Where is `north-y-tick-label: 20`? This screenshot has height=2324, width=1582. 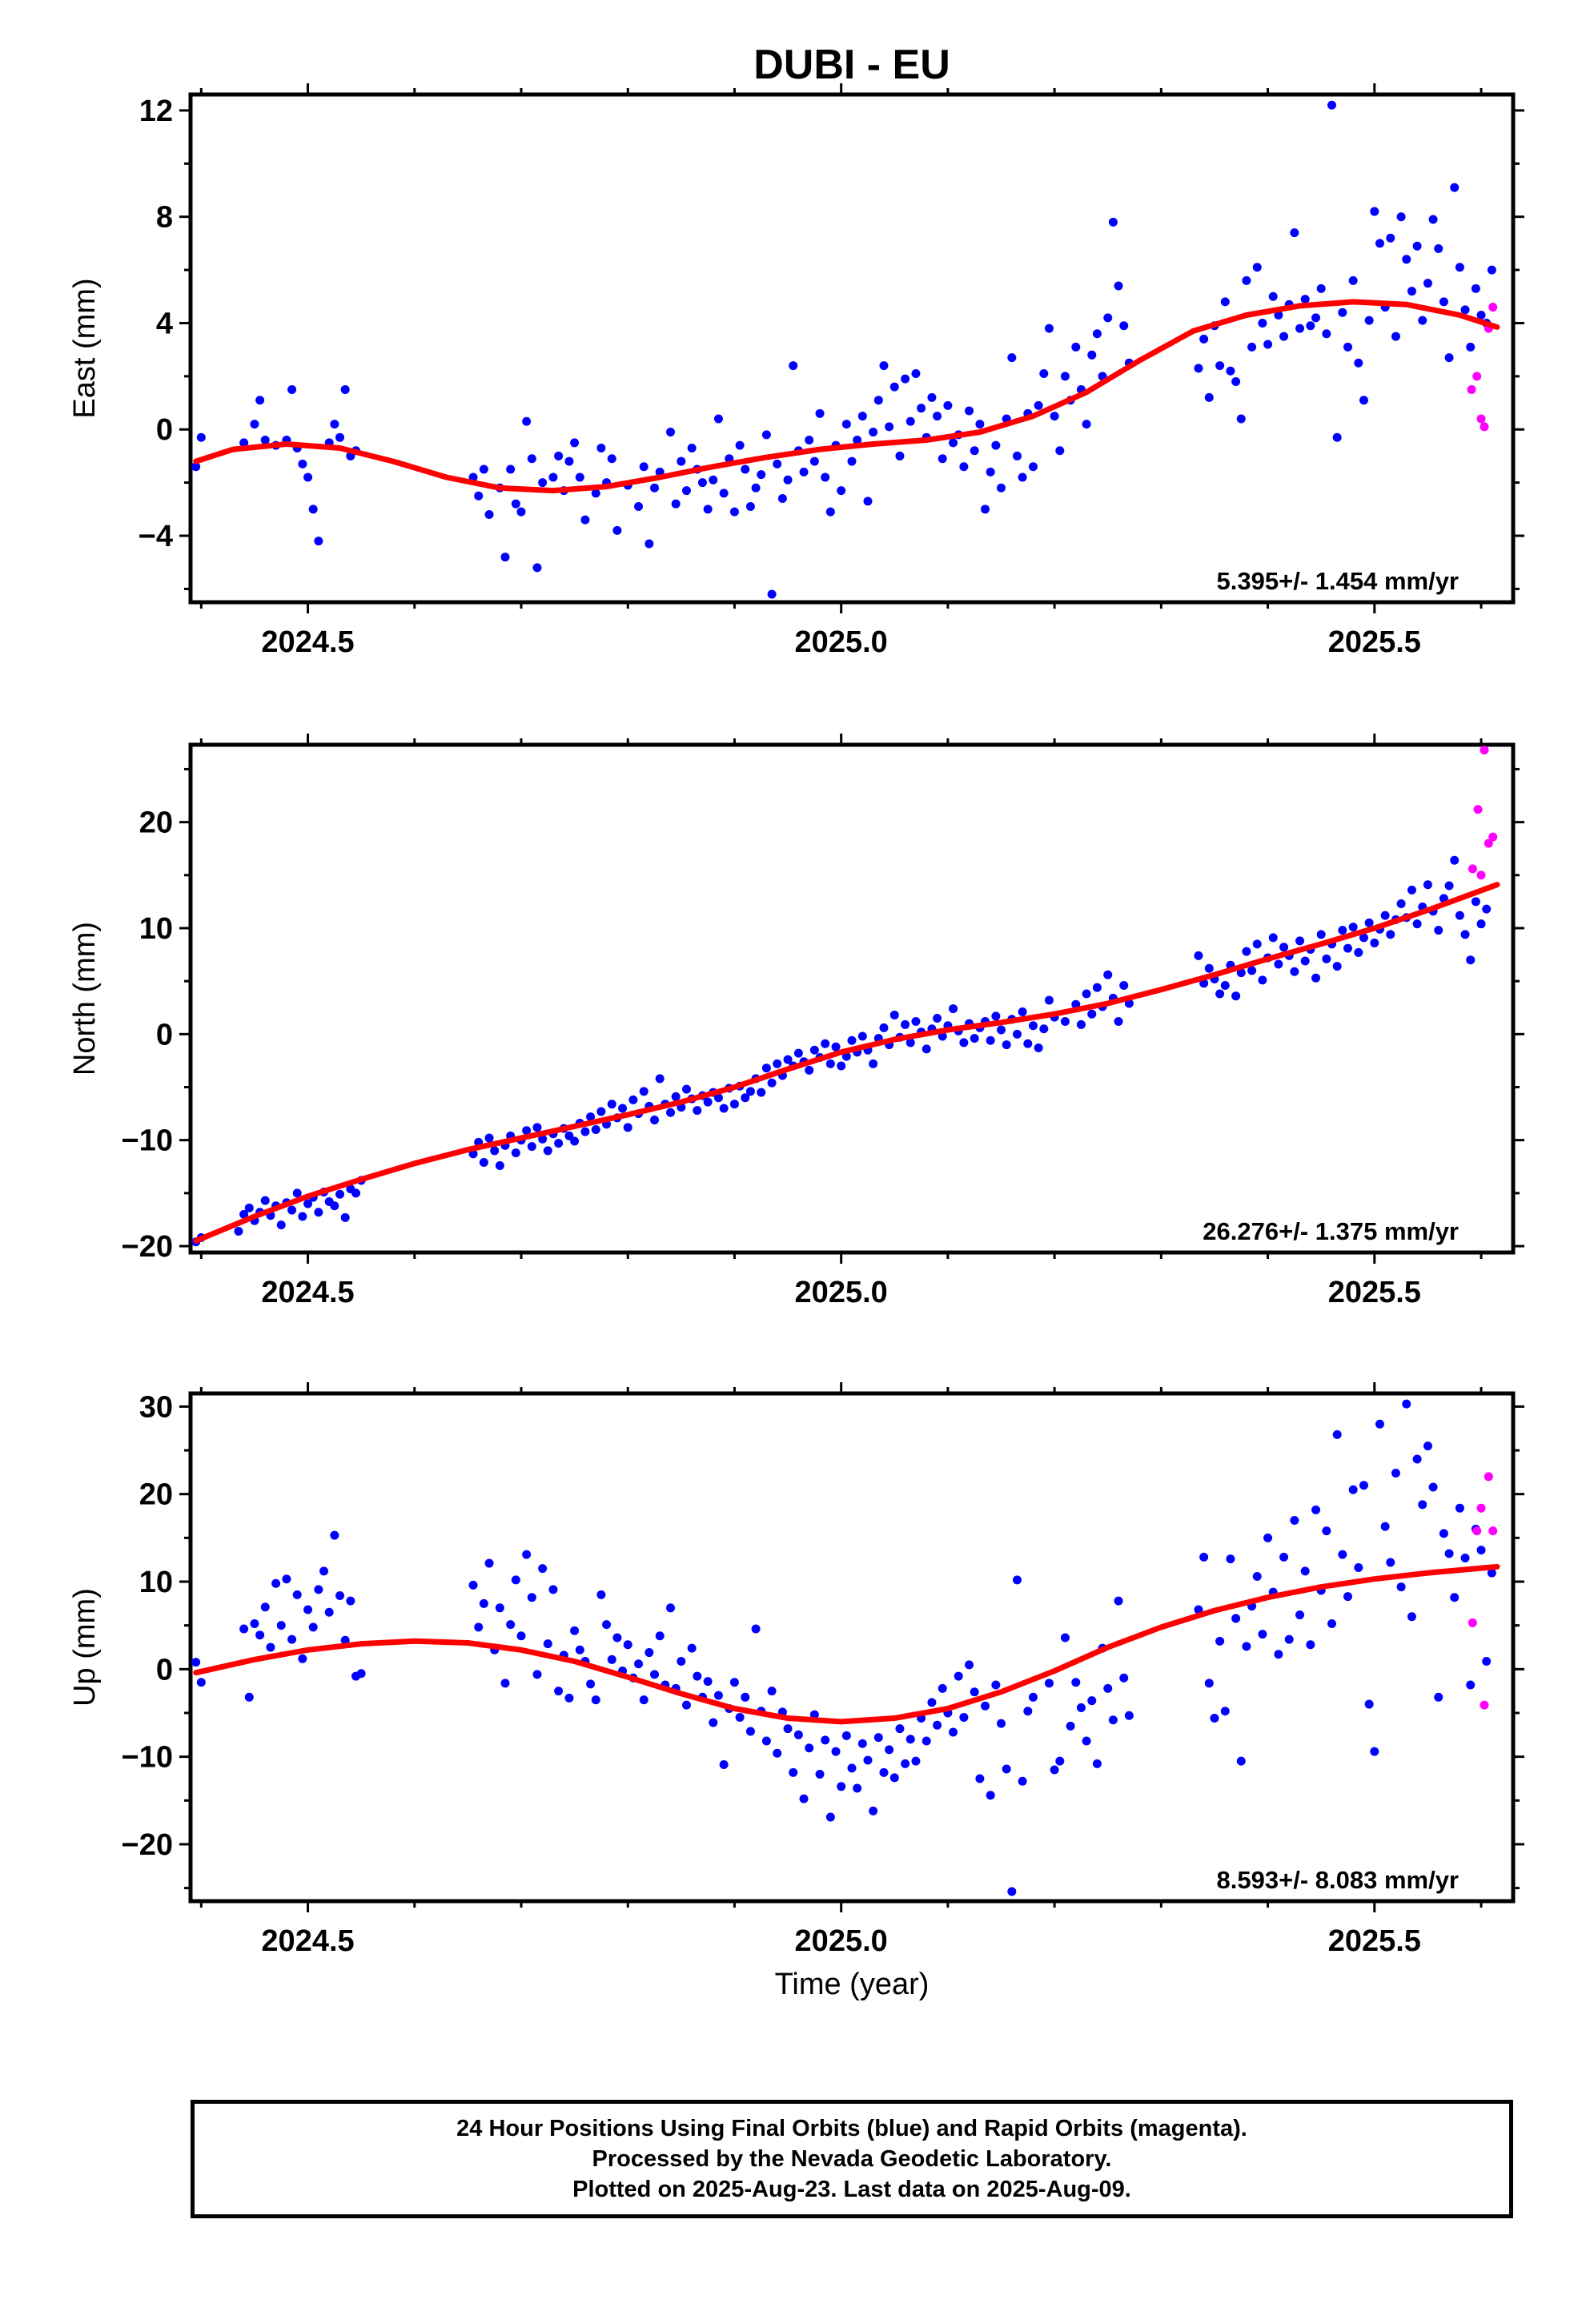 north-y-tick-label: 20 is located at coordinates (156, 823).